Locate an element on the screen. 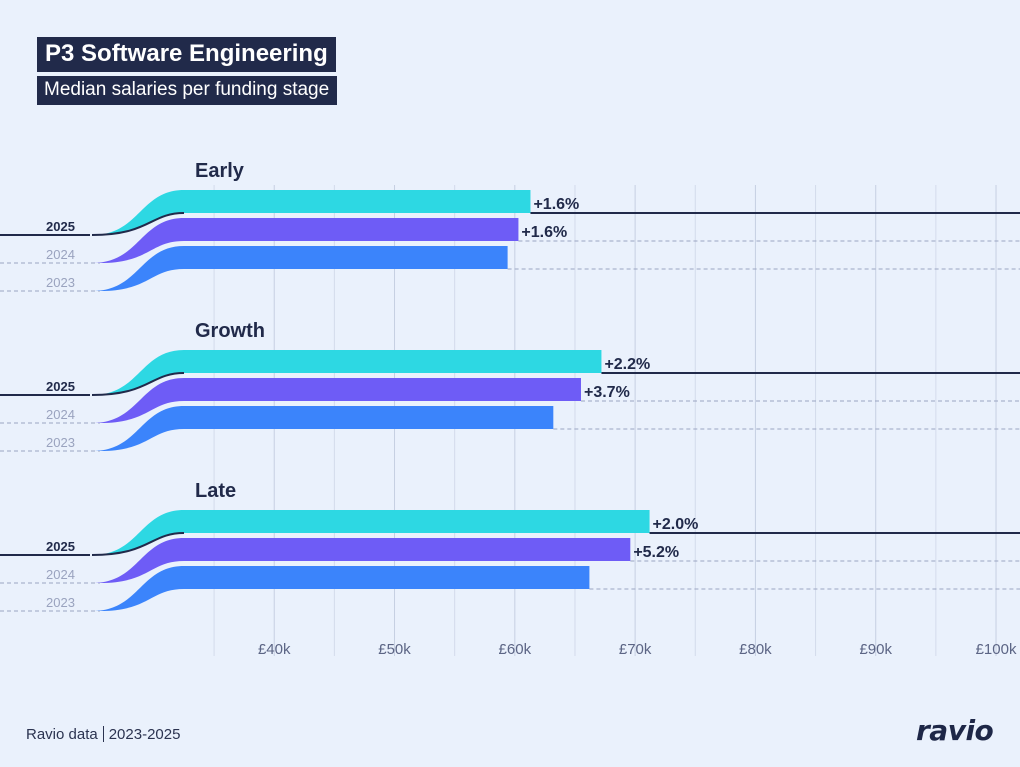 This screenshot has height=767, width=1020. x-tick-label: £100k is located at coordinates (996, 649).